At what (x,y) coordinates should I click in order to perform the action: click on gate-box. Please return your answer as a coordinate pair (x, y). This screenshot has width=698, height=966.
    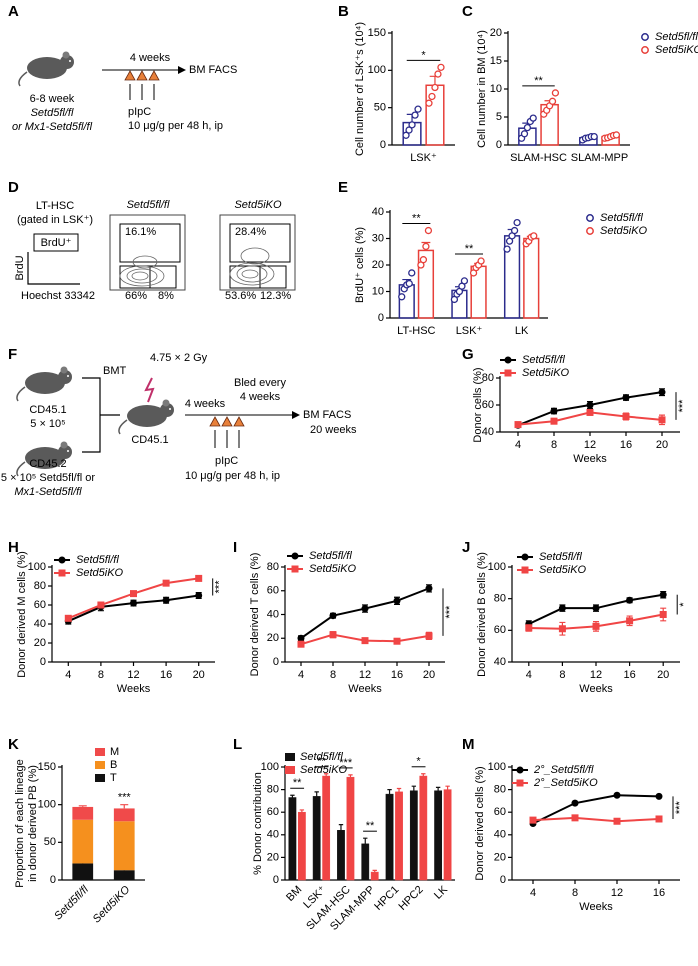
    Looking at the image, I should click on (56, 242).